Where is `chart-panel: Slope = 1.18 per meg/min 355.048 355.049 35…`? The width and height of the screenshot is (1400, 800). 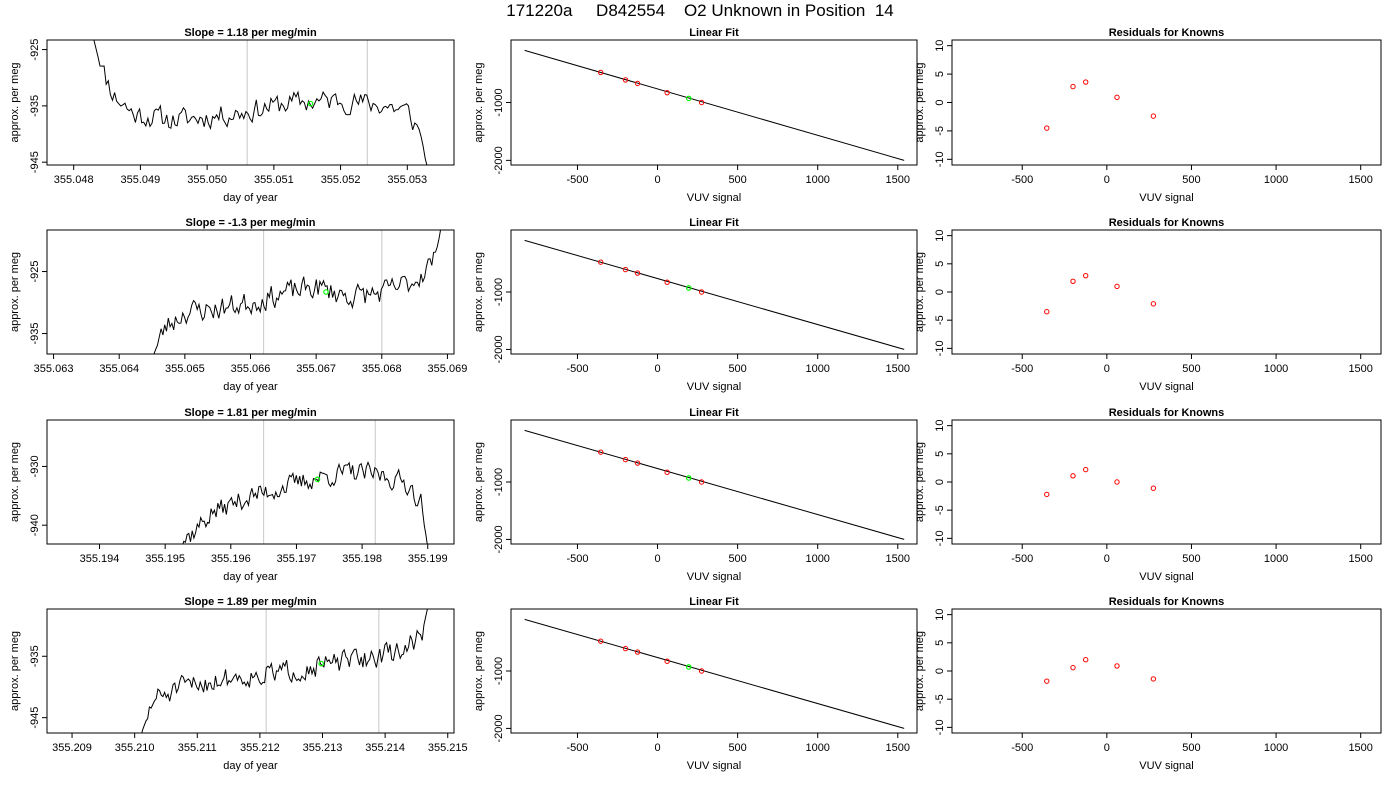 chart-panel: Slope = 1.18 per meg/min 355.048 355.049 35… is located at coordinates (232, 115).